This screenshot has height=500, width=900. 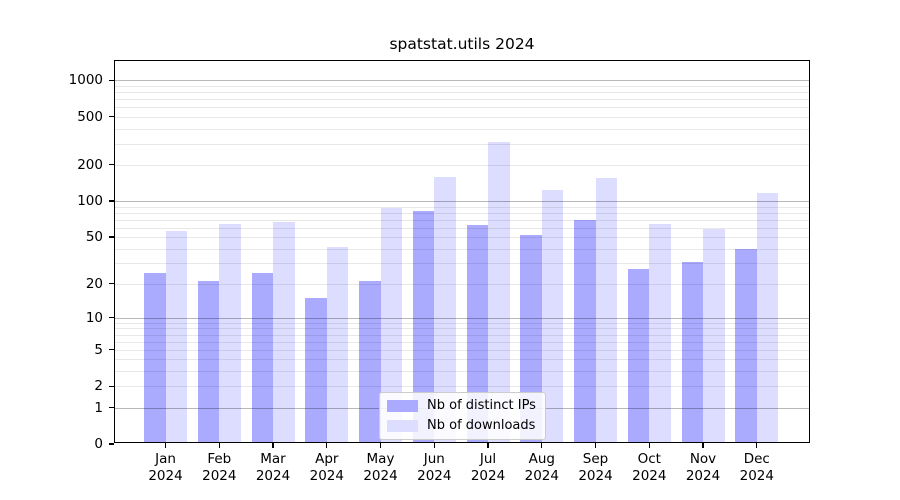 I want to click on bar-distinct-ips-feb, so click(x=208, y=362).